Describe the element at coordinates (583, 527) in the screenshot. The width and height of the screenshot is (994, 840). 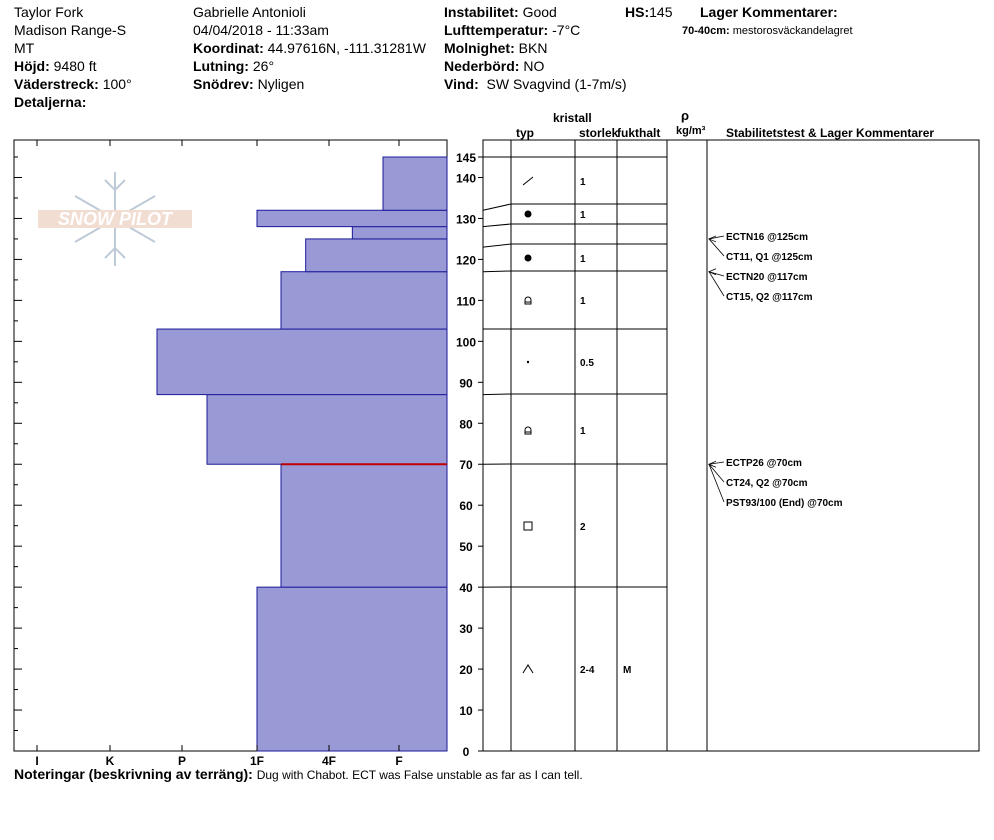
I see `crystal-size: 2` at that location.